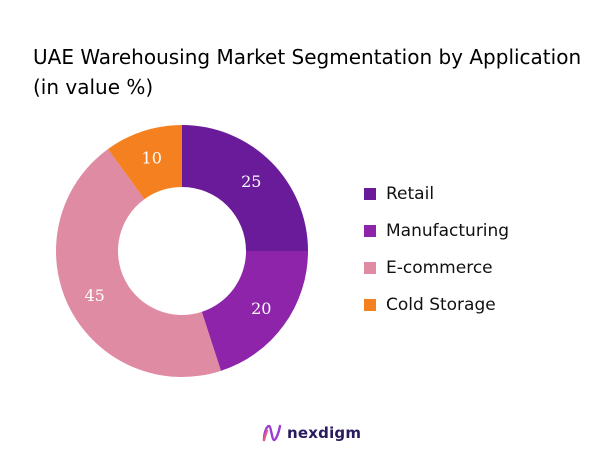 The image size is (602, 451). Describe the element at coordinates (152, 157) in the screenshot. I see `data-label-cold-storage: 10` at that location.